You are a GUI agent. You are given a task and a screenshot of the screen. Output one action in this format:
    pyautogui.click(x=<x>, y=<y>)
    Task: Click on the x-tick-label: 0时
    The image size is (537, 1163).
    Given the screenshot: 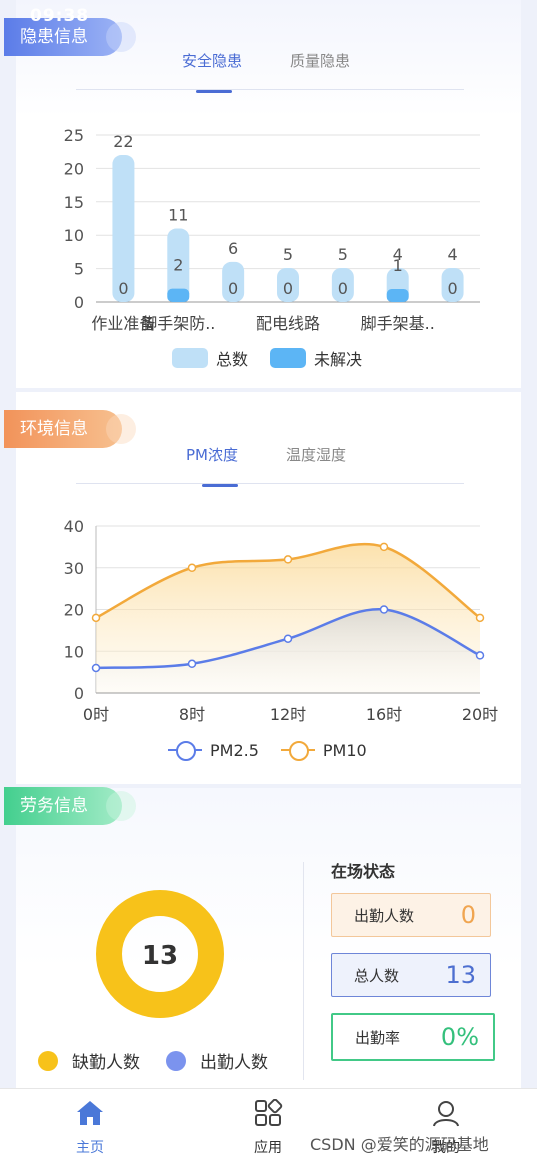 What is the action you would take?
    pyautogui.click(x=96, y=714)
    